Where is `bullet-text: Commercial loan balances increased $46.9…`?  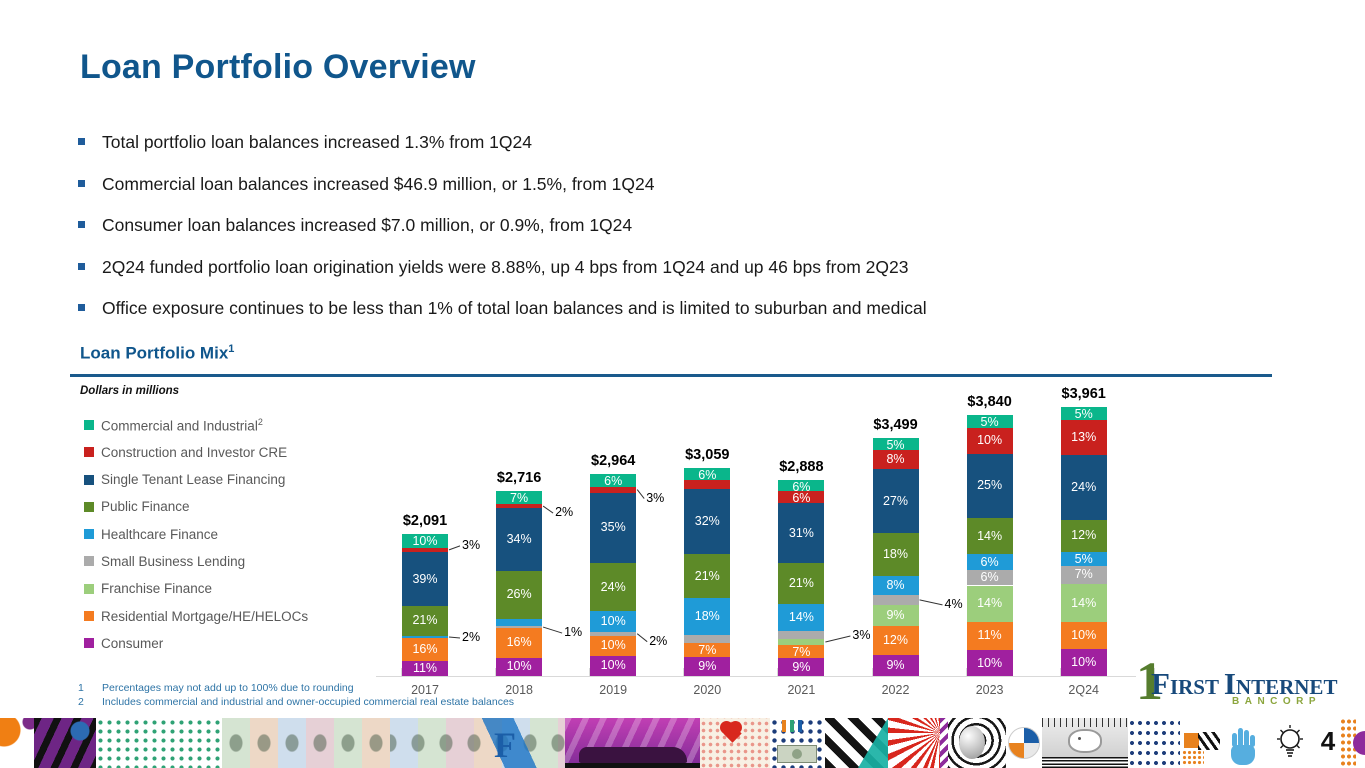
bullet-text: Commercial loan balances increased $46.9… is located at coordinates (378, 183).